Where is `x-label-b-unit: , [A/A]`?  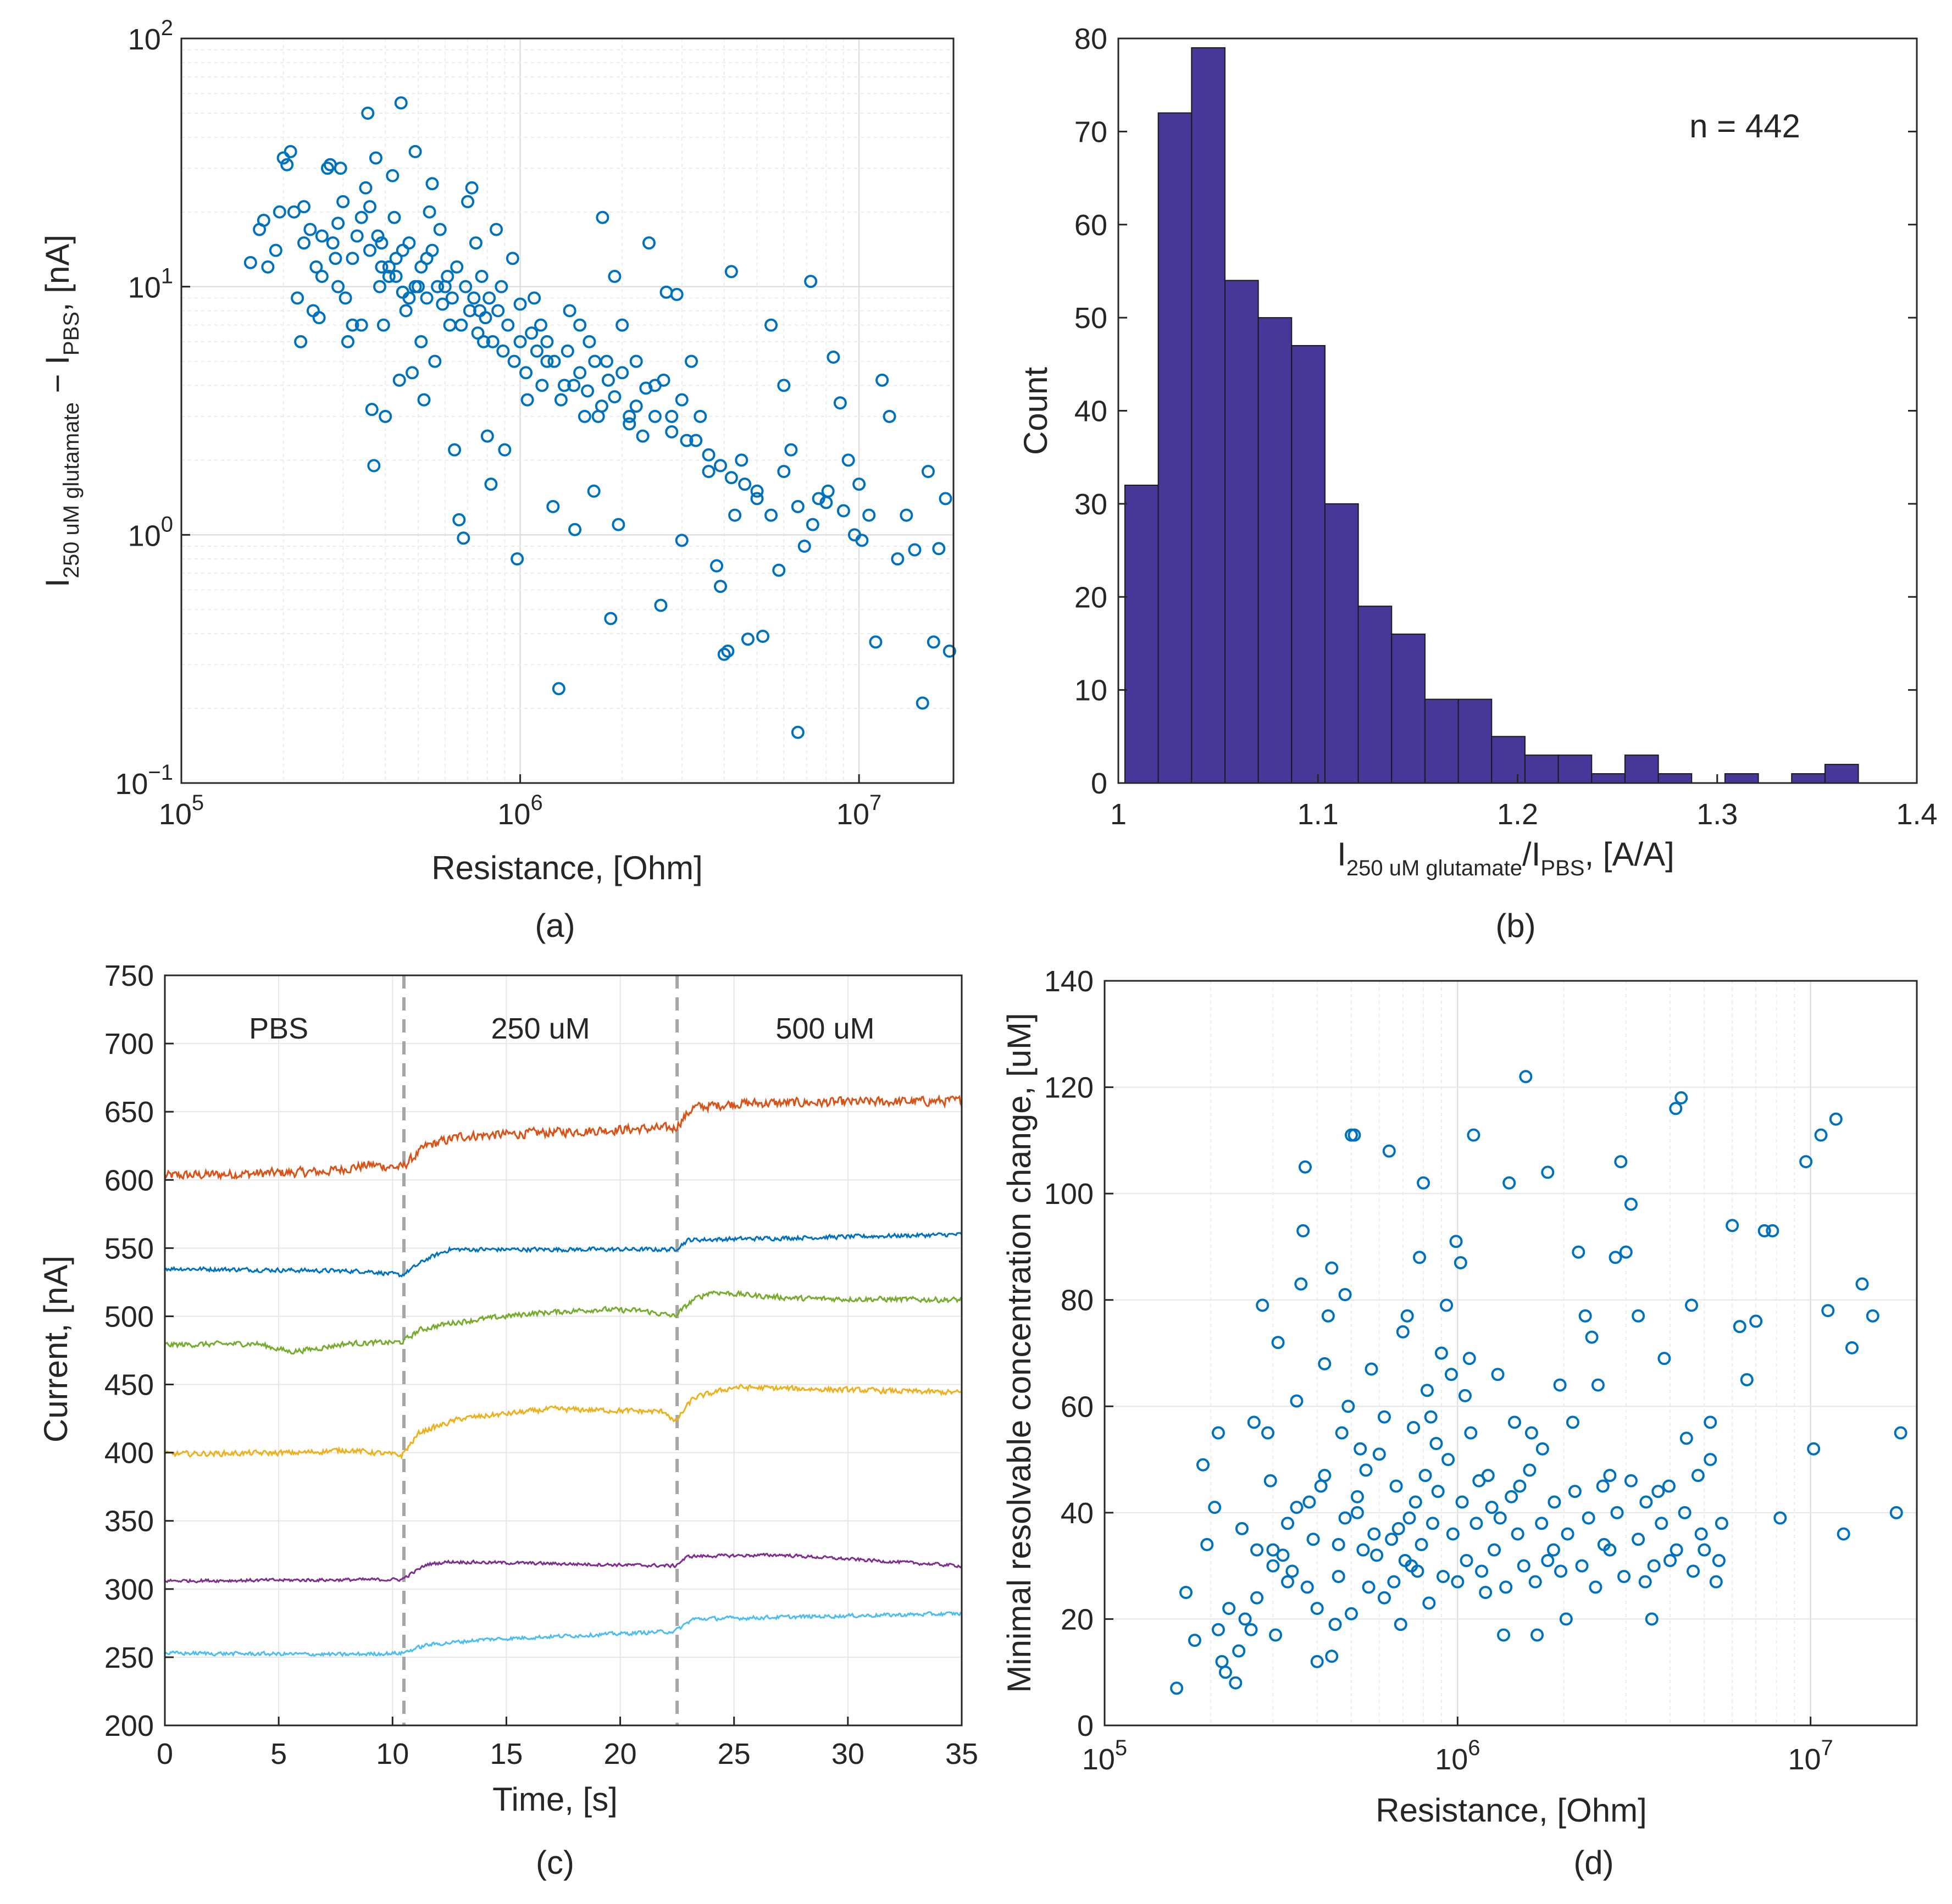
x-label-b-unit: , [A/A] is located at coordinates (1629, 854).